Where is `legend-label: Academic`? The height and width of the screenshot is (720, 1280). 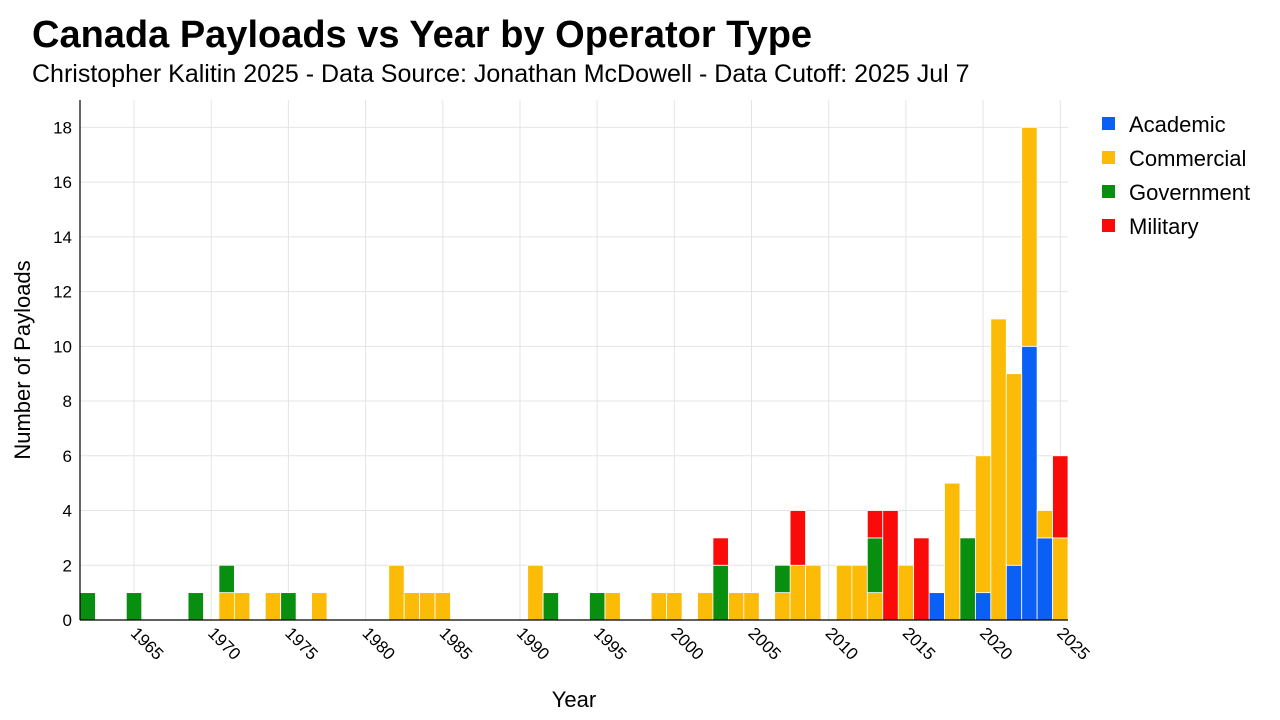 legend-label: Academic is located at coordinates (1177, 124).